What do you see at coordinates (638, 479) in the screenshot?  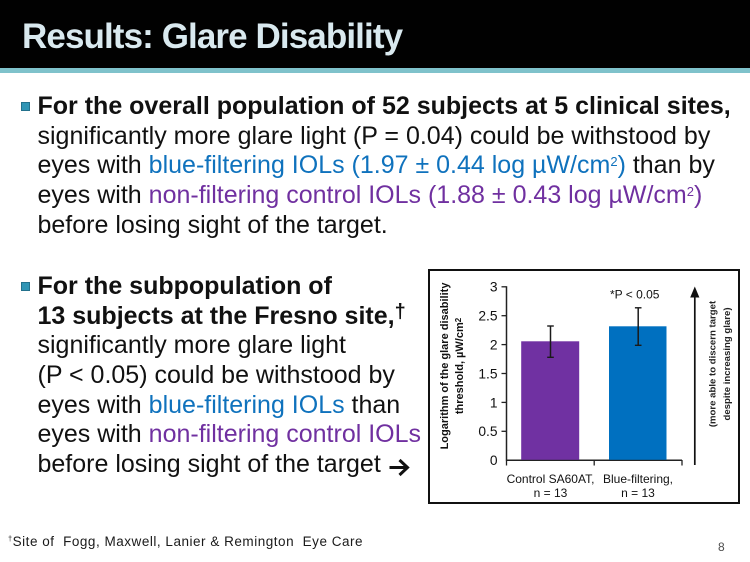 I see `svg-text: Blue-filtering,` at bounding box center [638, 479].